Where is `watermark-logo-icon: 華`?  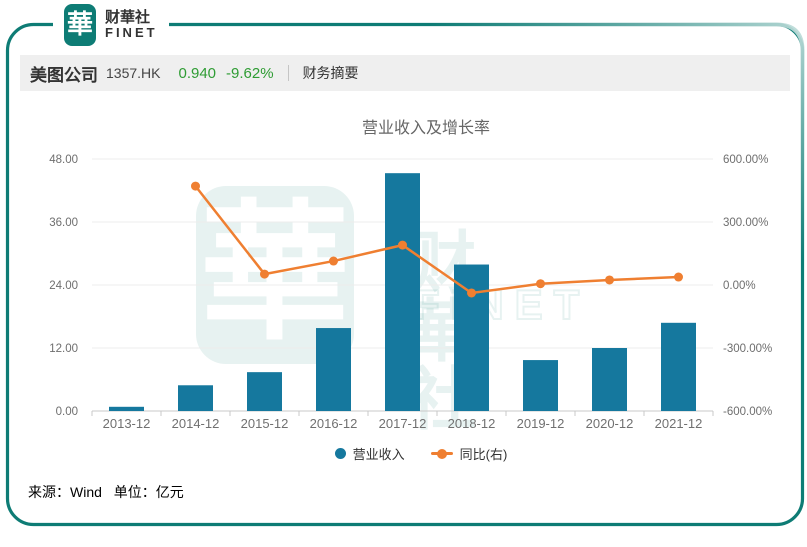 watermark-logo-icon: 華 is located at coordinates (275, 275).